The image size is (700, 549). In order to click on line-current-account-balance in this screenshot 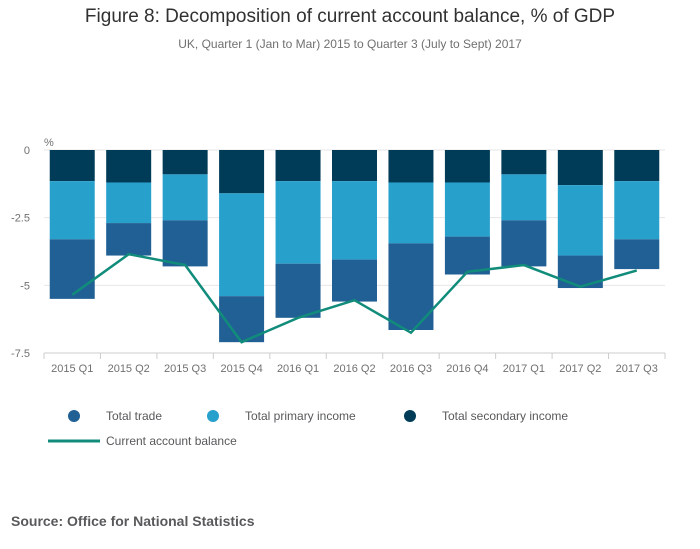, I will do `click(354, 298)`.